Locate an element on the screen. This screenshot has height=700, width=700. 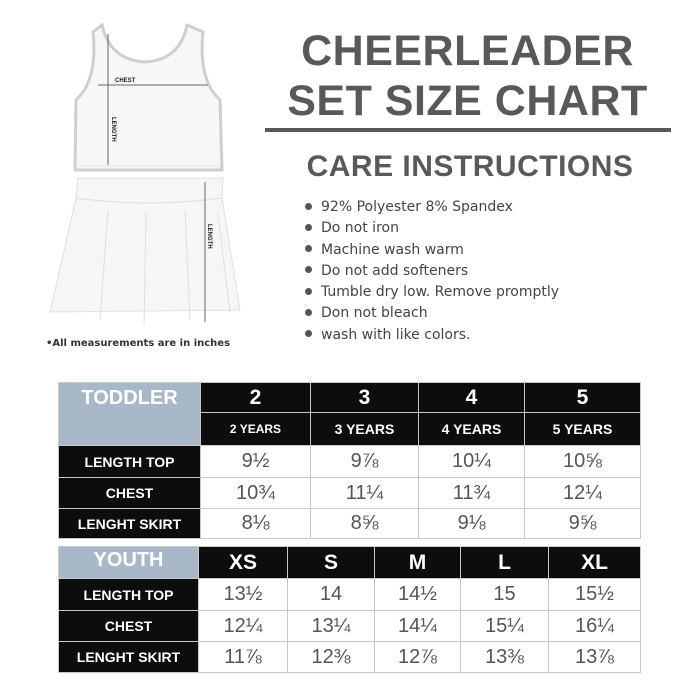
youth-group-label: YOUTH is located at coordinates (128, 562).